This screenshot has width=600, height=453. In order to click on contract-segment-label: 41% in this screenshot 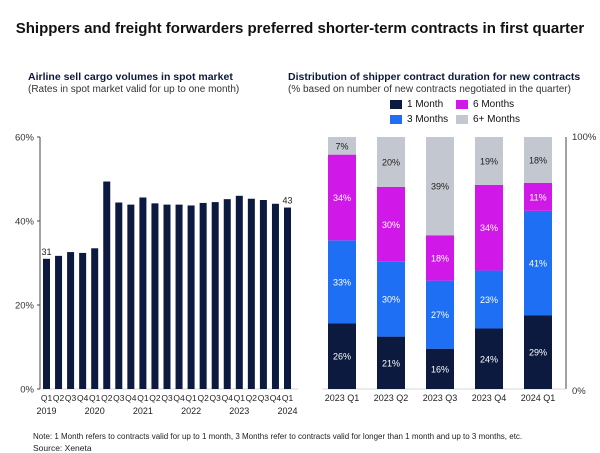, I will do `click(538, 264)`.